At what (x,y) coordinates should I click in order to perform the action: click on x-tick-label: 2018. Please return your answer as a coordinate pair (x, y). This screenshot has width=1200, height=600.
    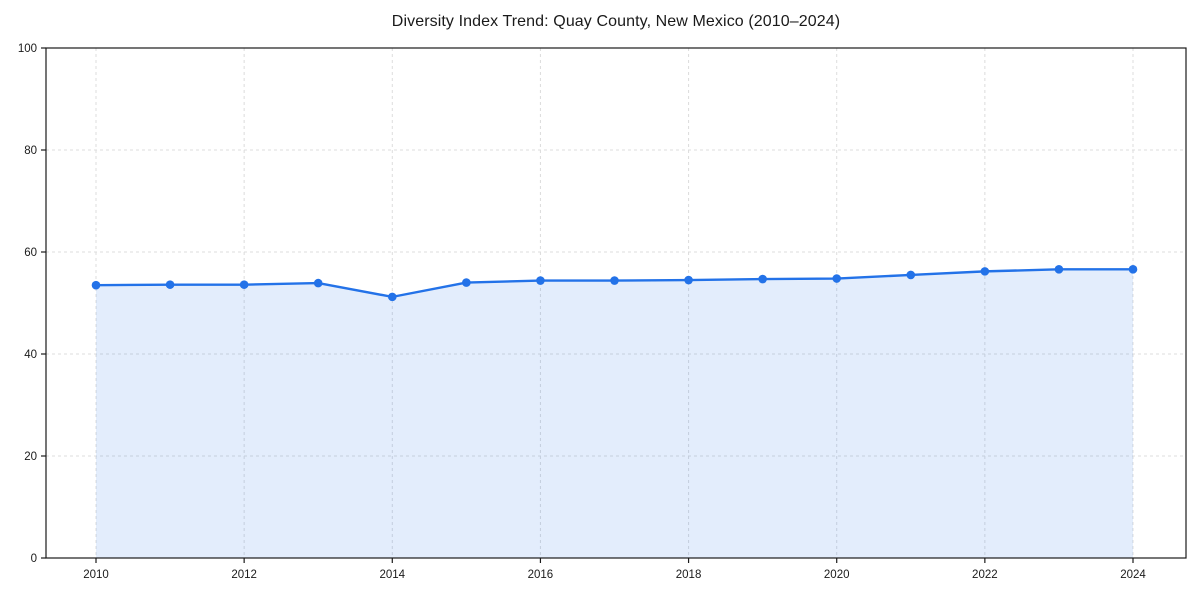
    Looking at the image, I should click on (689, 575).